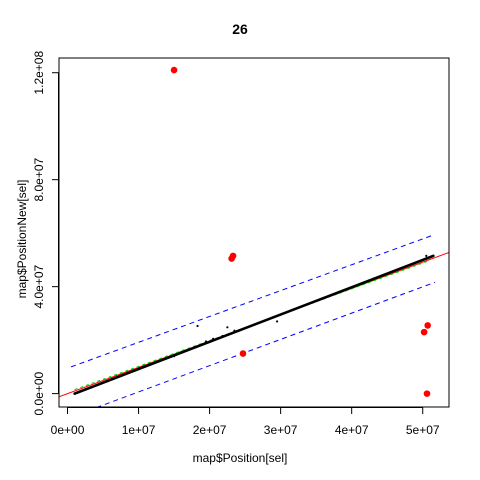 Image resolution: width=480 pixels, height=480 pixels. I want to click on x-tick-label: 4e+07, so click(352, 430).